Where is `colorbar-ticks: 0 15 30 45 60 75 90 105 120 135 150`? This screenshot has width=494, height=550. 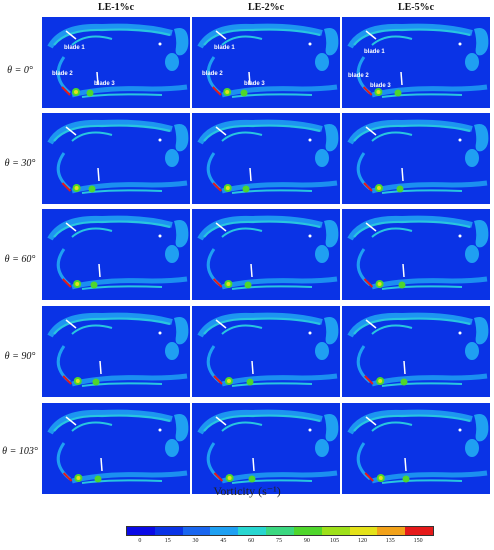
colorbar-ticks: 0 15 30 45 60 75 90 105 120 135 150 is located at coordinates (279, 543).